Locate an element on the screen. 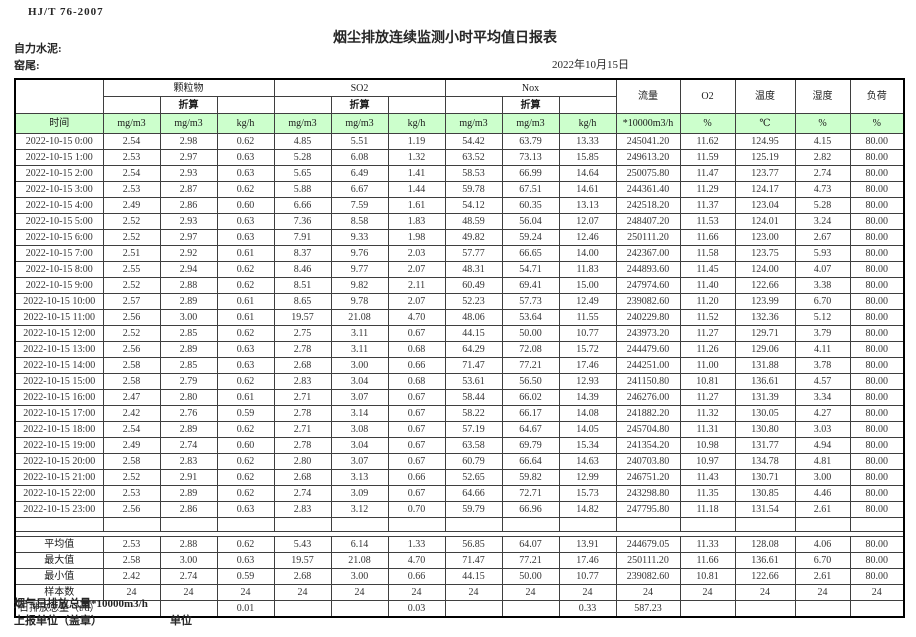 The height and width of the screenshot is (637, 916). value-cell: 2.92 is located at coordinates (188, 253).